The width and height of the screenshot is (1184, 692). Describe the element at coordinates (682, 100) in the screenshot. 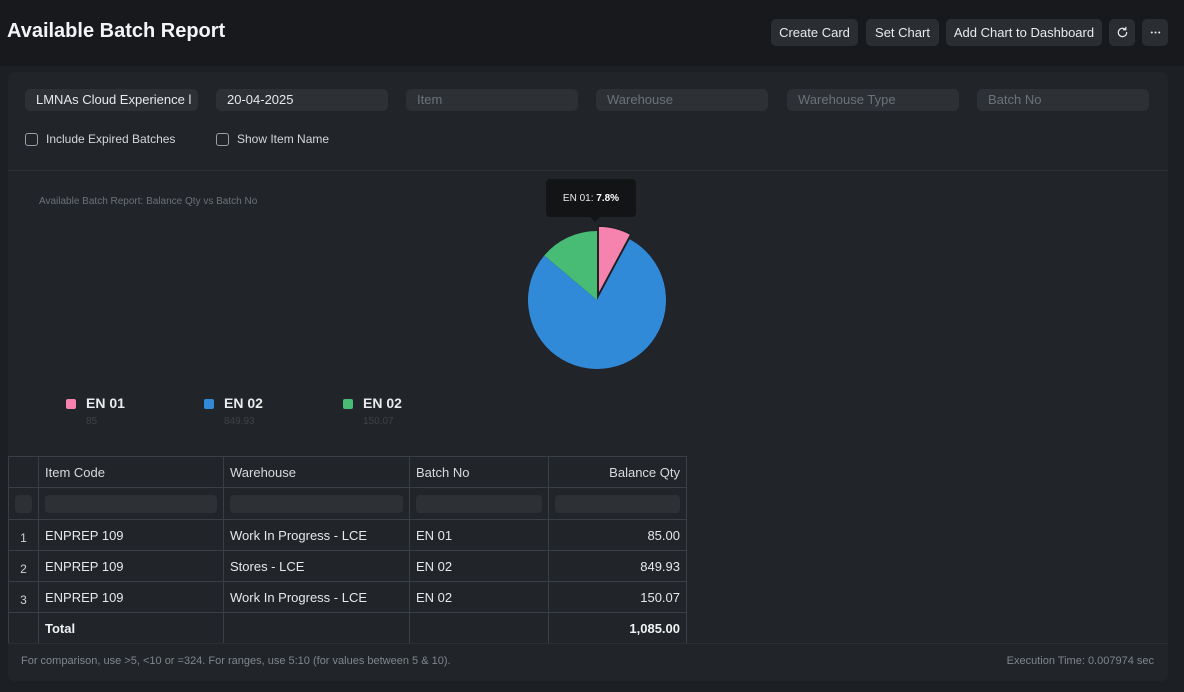

I see `warehouse-filter-input` at that location.